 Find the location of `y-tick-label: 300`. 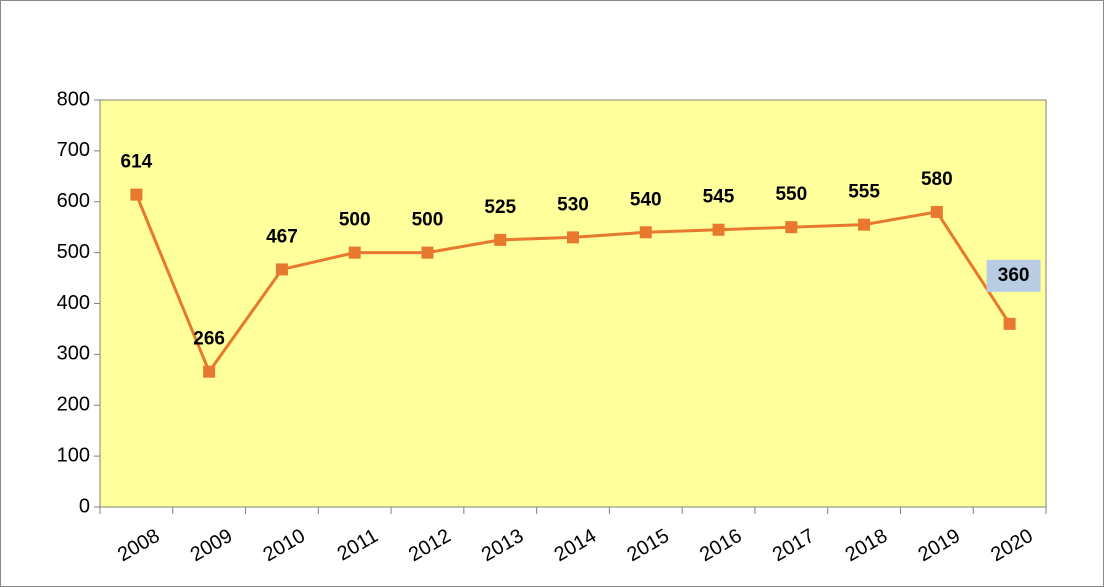

y-tick-label: 300 is located at coordinates (73, 354).